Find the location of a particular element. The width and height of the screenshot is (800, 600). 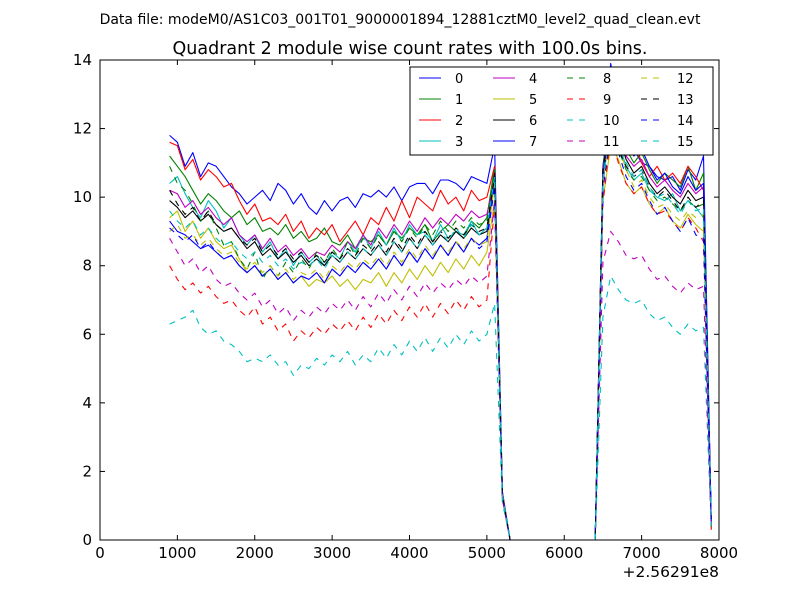

x-tick-label: 6000 is located at coordinates (564, 553).